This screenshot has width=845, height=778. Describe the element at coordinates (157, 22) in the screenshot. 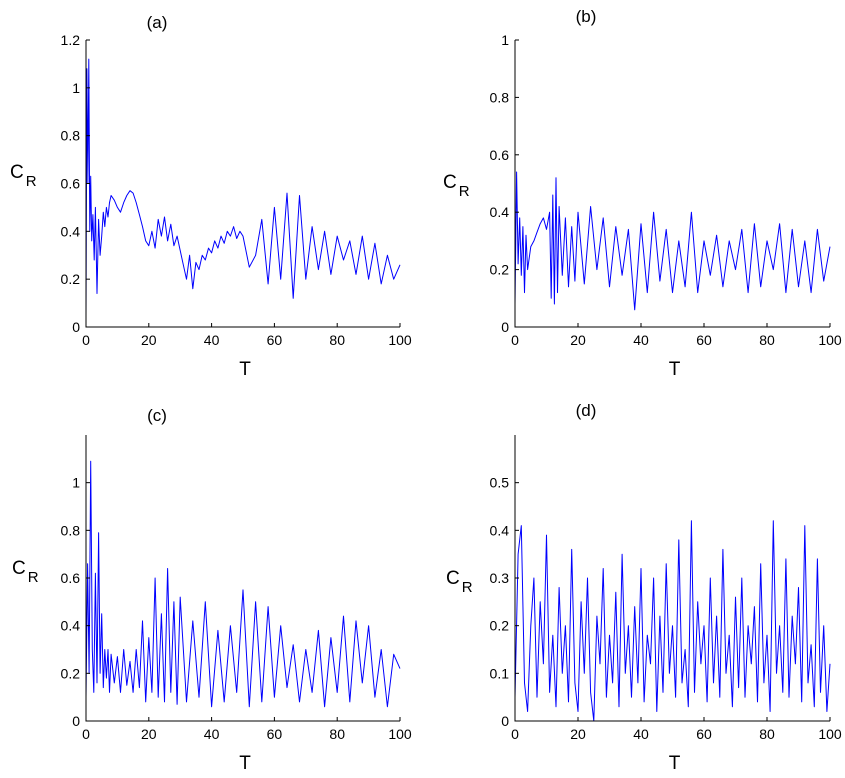

I see `panel-title: (a)` at that location.